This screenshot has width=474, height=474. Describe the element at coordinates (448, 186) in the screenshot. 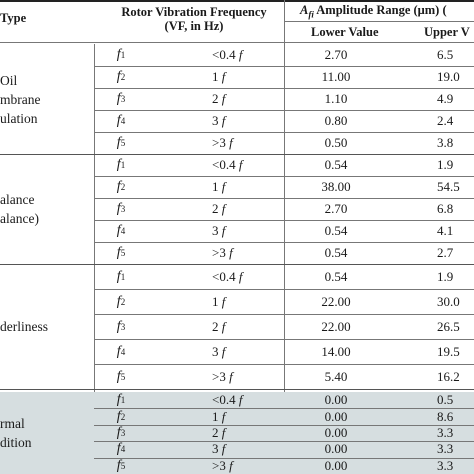

I see `upper-value: 54.5` at that location.